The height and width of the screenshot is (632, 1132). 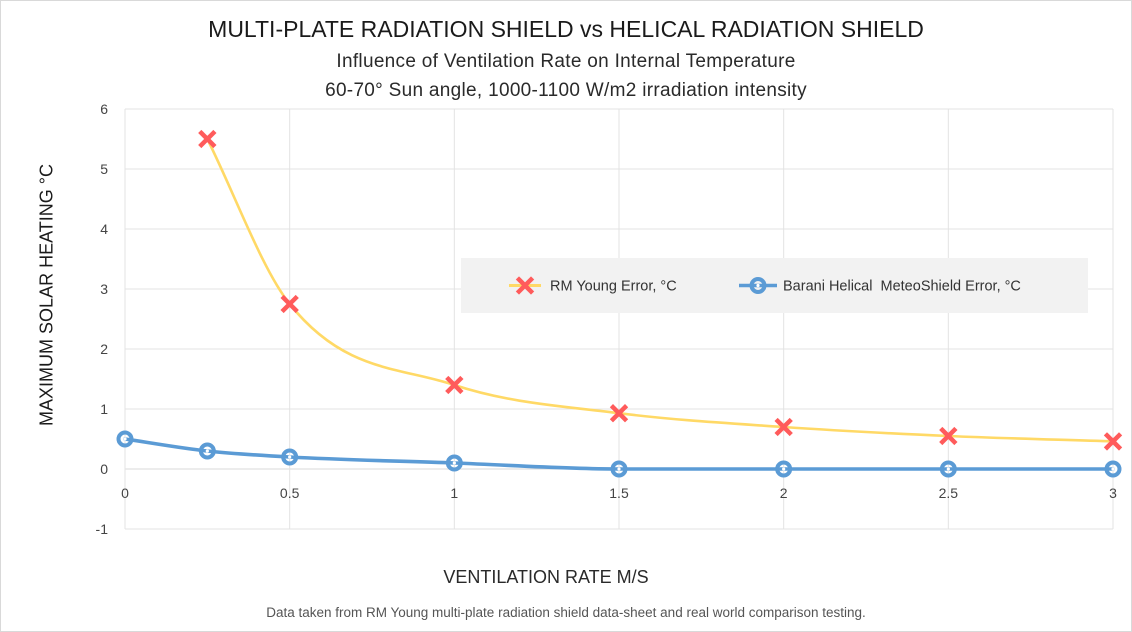 What do you see at coordinates (125, 493) in the screenshot?
I see `x-tick-label: 0` at bounding box center [125, 493].